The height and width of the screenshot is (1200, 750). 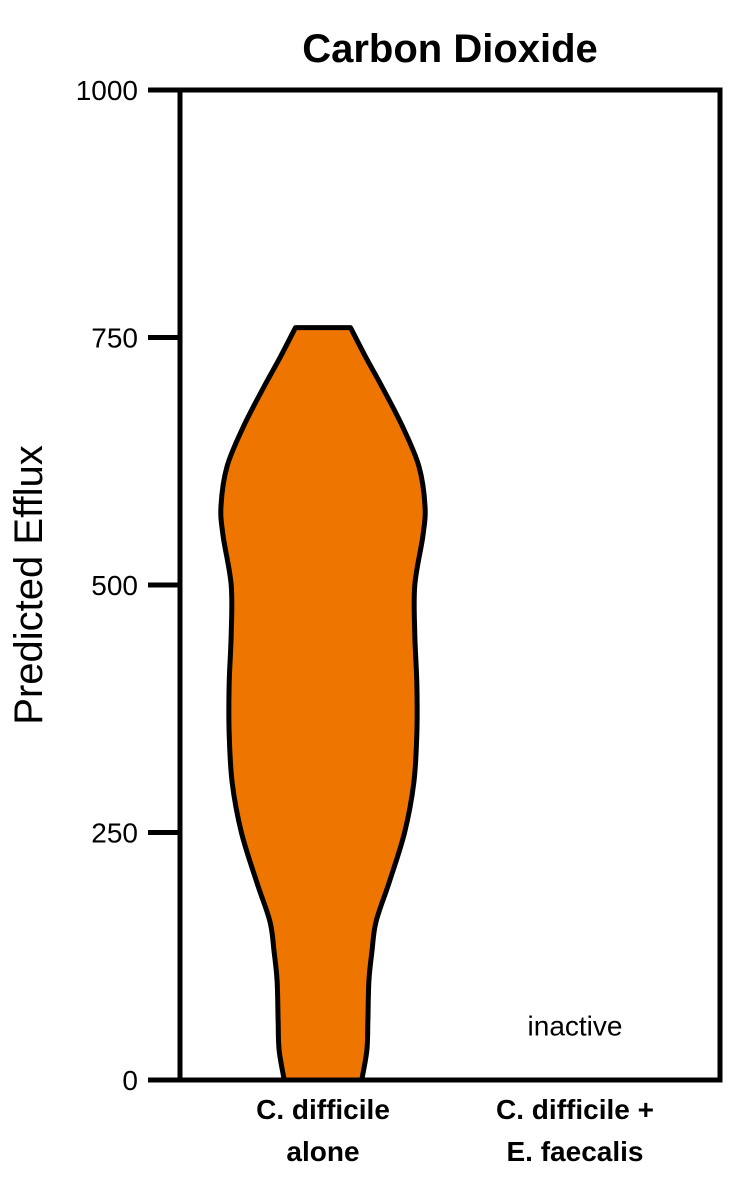 I want to click on y-tick-label: 750, so click(x=114, y=338).